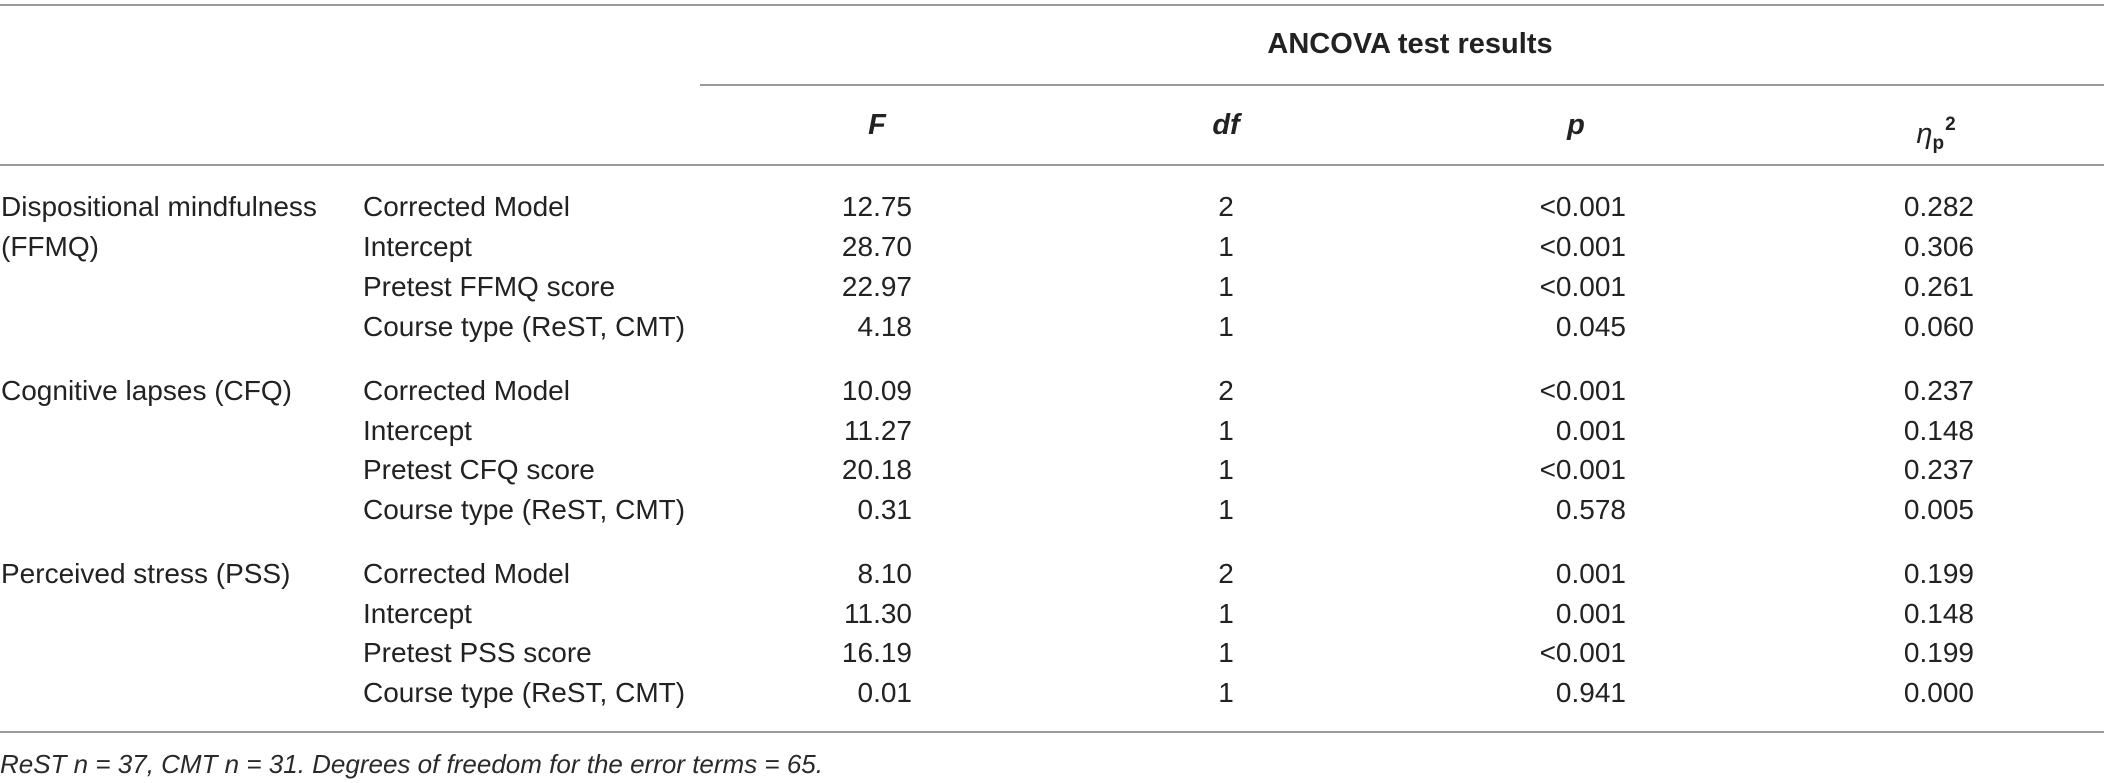  What do you see at coordinates (146, 390) in the screenshot?
I see `row-group-label: Cognitive lapses (CFQ)` at bounding box center [146, 390].